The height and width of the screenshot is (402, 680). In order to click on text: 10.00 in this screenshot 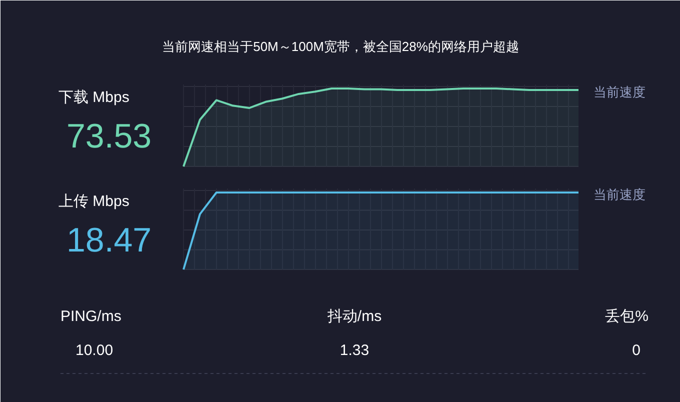, I will do `click(95, 350)`.